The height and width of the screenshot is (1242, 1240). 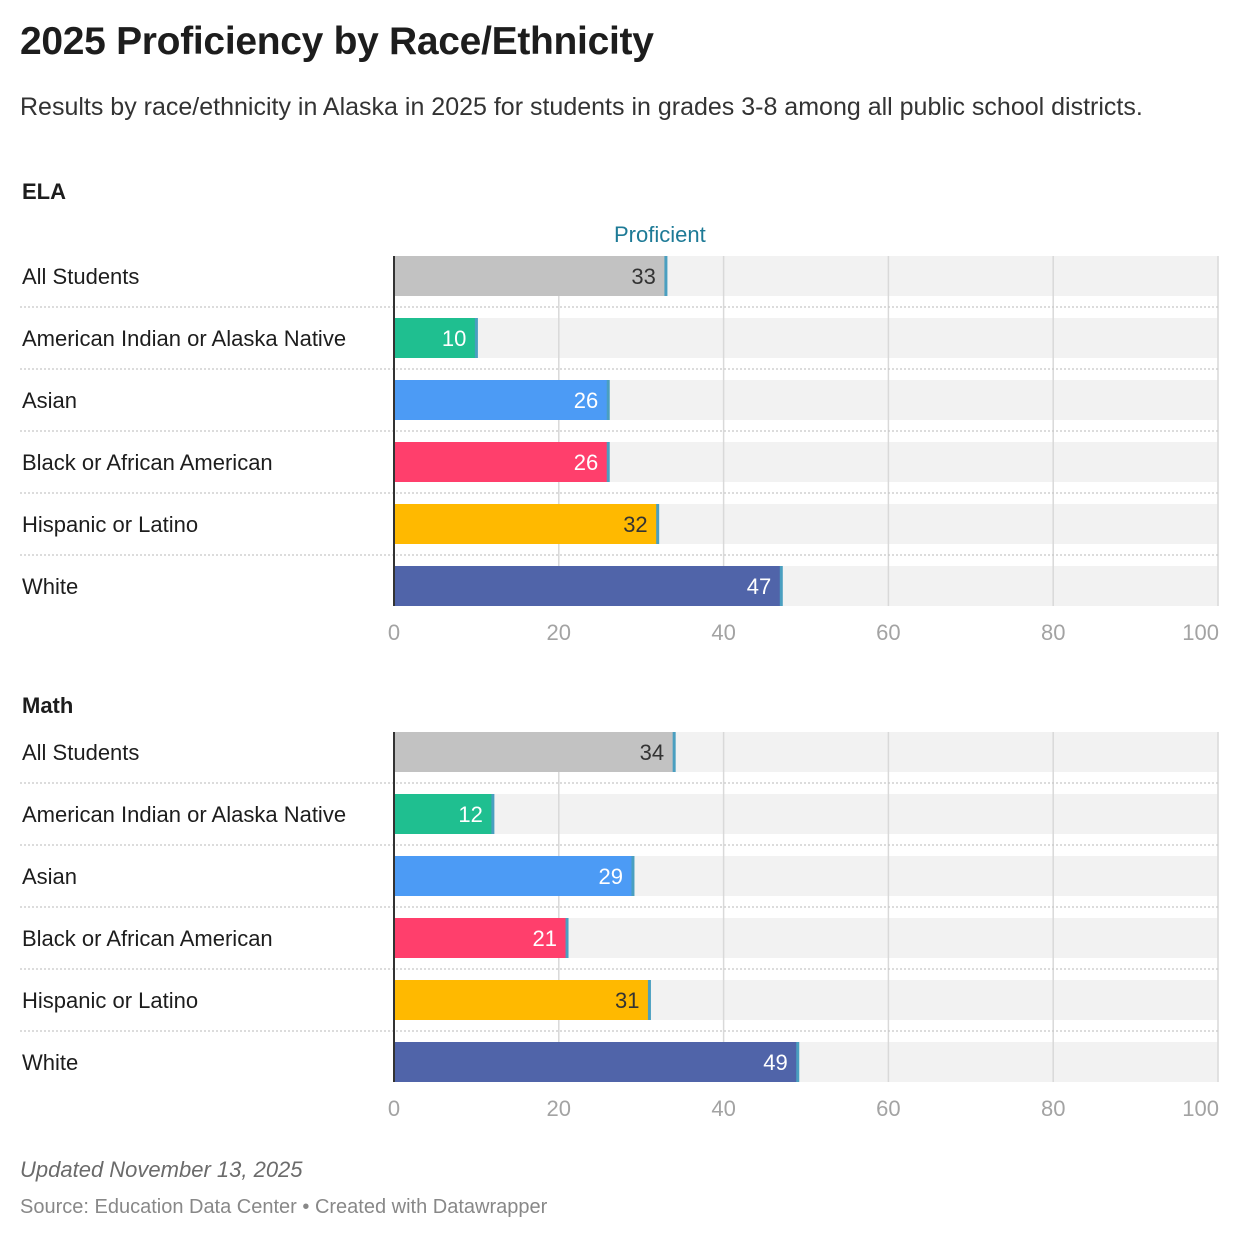 What do you see at coordinates (49, 400) in the screenshot?
I see `ela-category-label-2: Asian` at bounding box center [49, 400].